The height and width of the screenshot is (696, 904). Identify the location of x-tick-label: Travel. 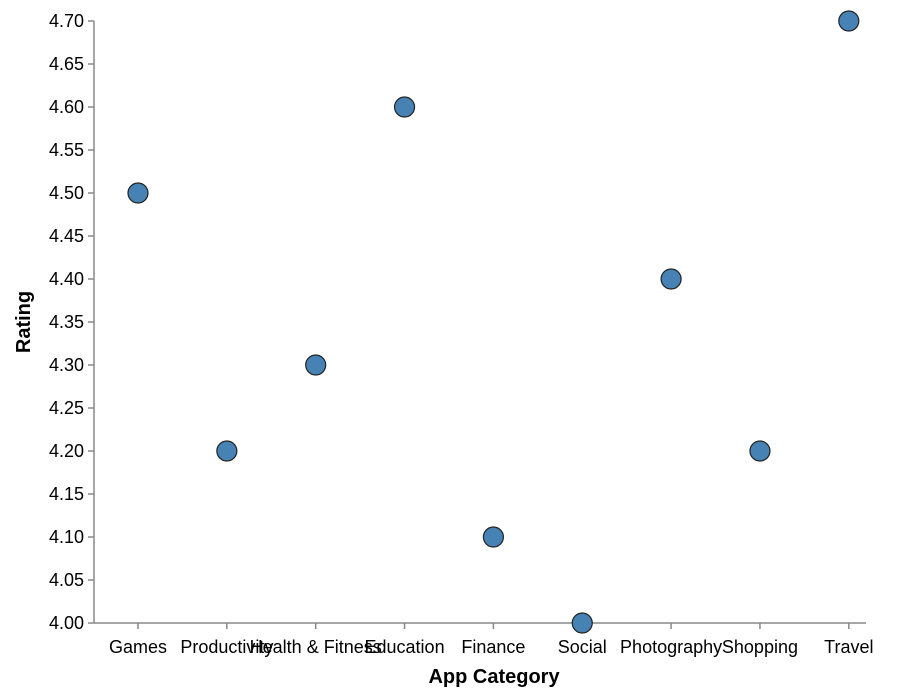
(848, 647).